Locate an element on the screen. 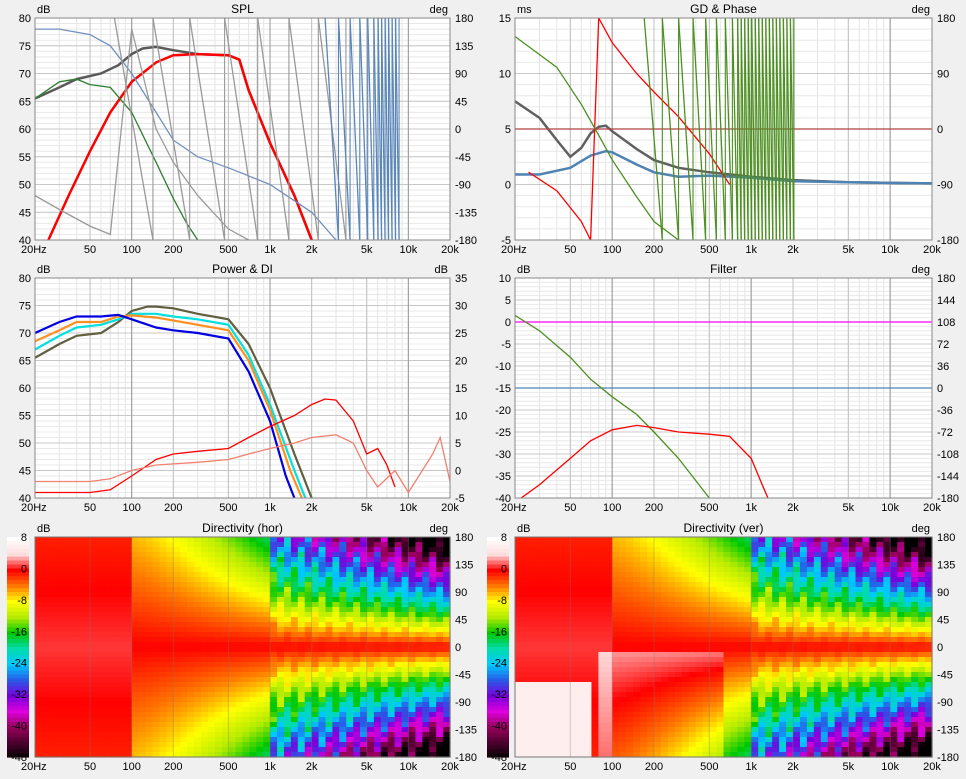  colorbar-tick-label: -48 is located at coordinates (19, 758).